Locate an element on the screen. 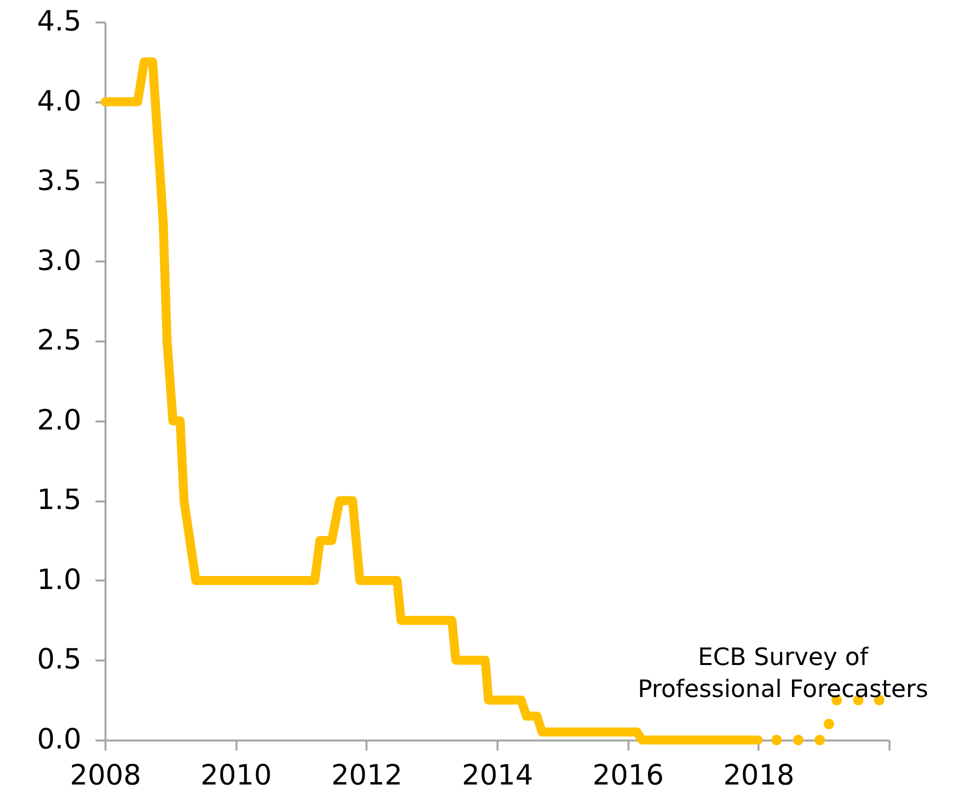  y-tick-label: 2.5 is located at coordinates (59, 340).